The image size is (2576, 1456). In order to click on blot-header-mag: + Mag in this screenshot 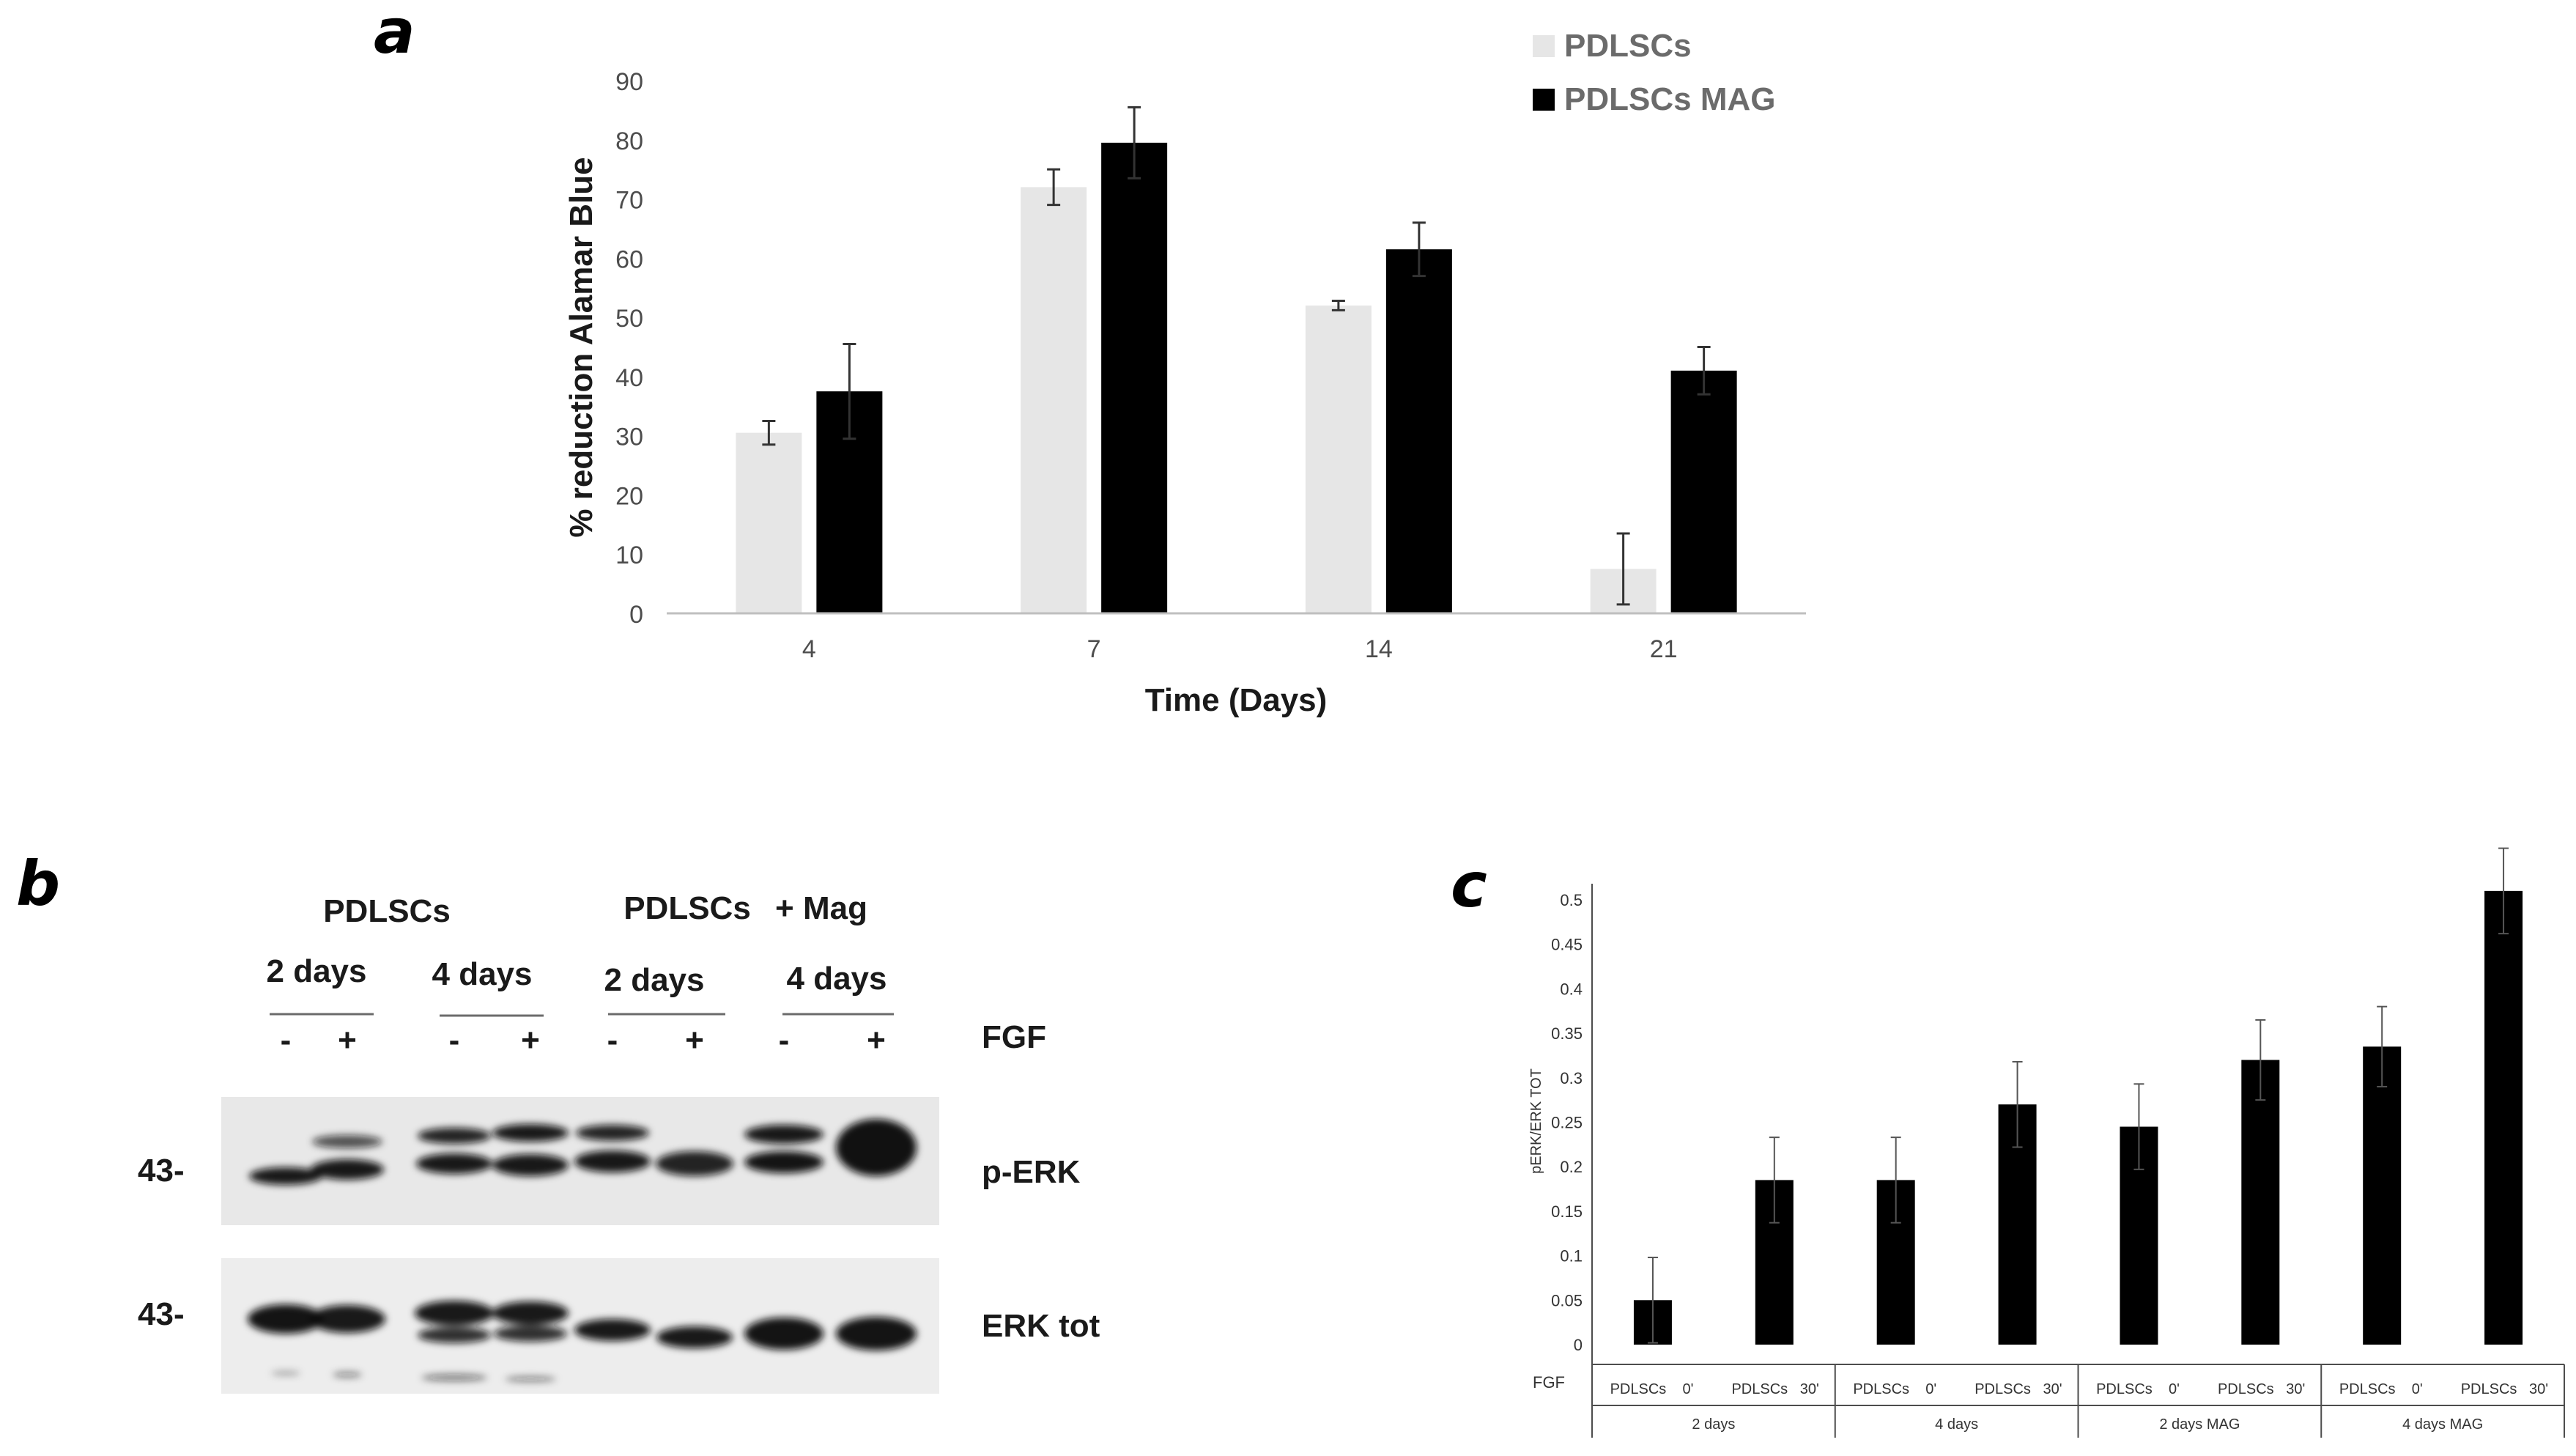, I will do `click(821, 908)`.